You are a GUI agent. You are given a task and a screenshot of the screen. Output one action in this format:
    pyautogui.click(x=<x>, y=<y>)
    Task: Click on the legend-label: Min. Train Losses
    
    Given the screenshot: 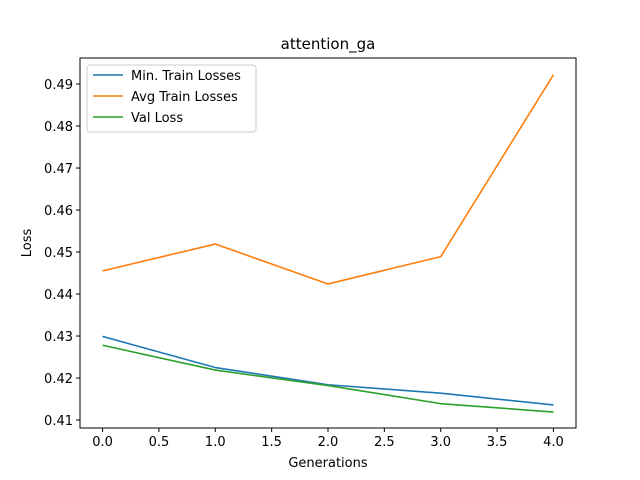 What is the action you would take?
    pyautogui.click(x=186, y=76)
    